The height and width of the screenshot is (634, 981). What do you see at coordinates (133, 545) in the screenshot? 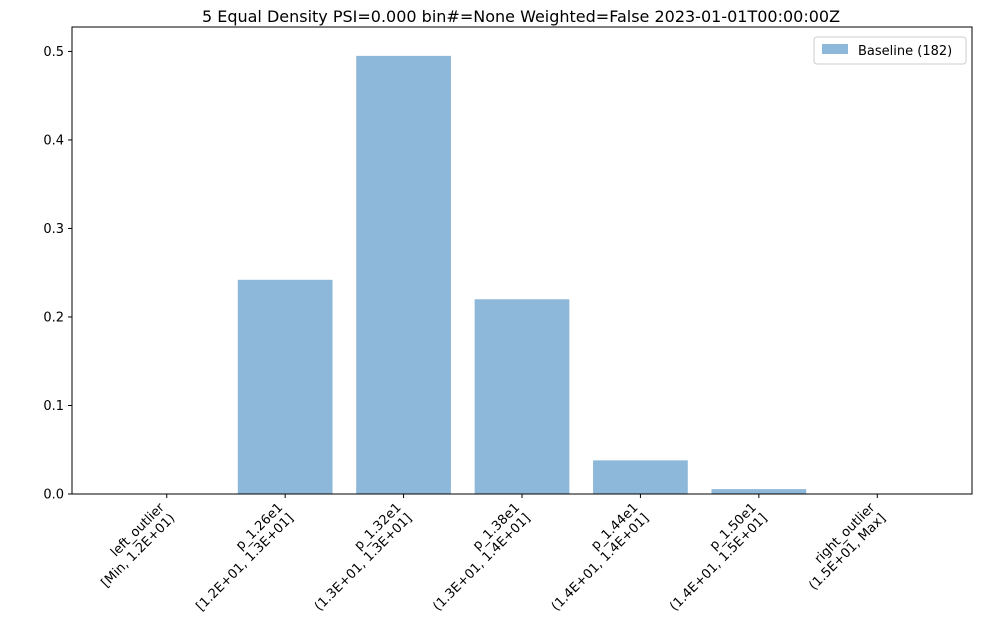
I see `x-tick-label: left_outlier[Min, 1.2E+01)` at bounding box center [133, 545].